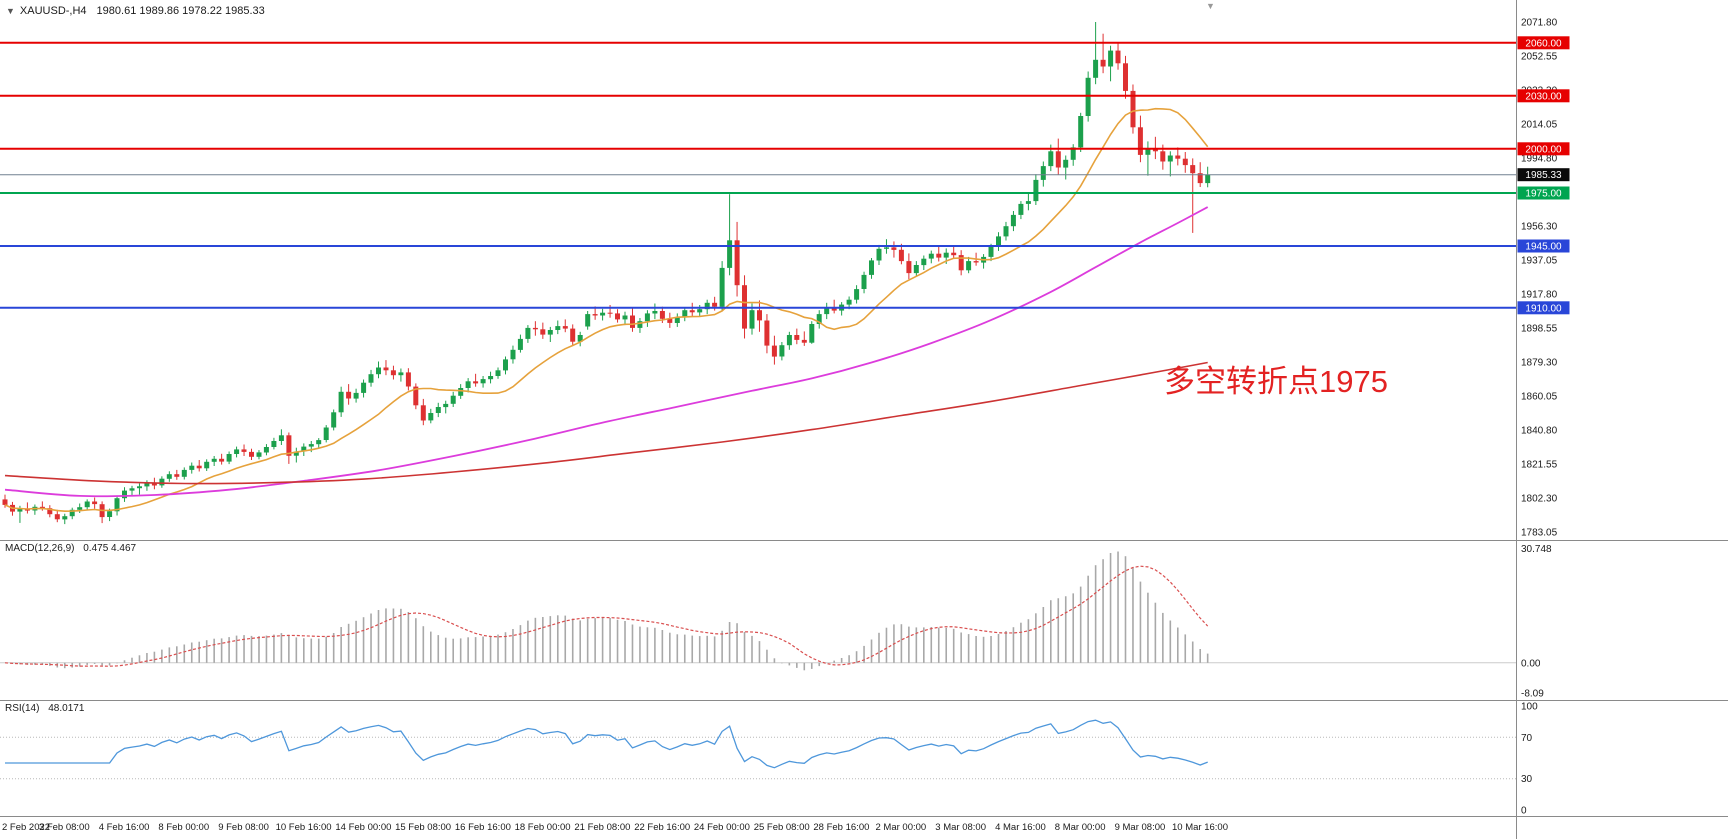 This screenshot has height=839, width=1728. I want to click on rsi-values: 48.0171, so click(66, 708).